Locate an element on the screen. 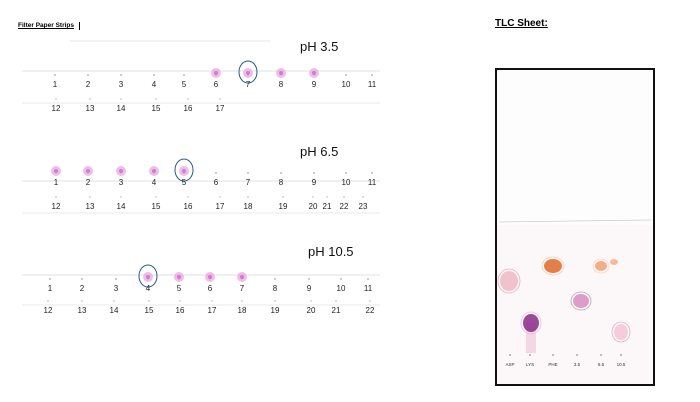  tlc-lane-label: 10.5 is located at coordinates (621, 364).